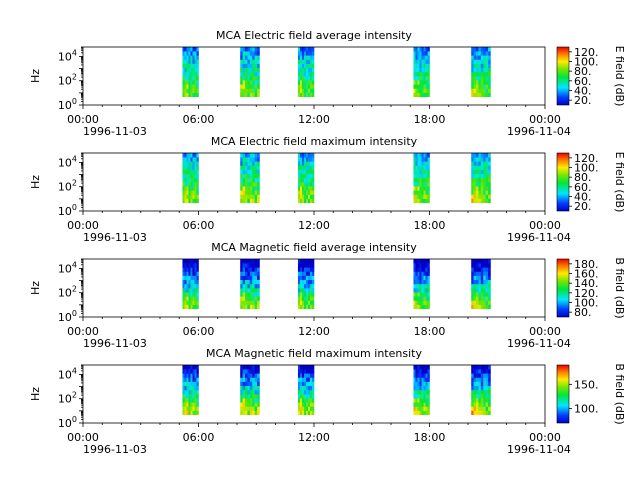  What do you see at coordinates (545, 225) in the screenshot?
I see `x-tick-label: 00:00` at bounding box center [545, 225].